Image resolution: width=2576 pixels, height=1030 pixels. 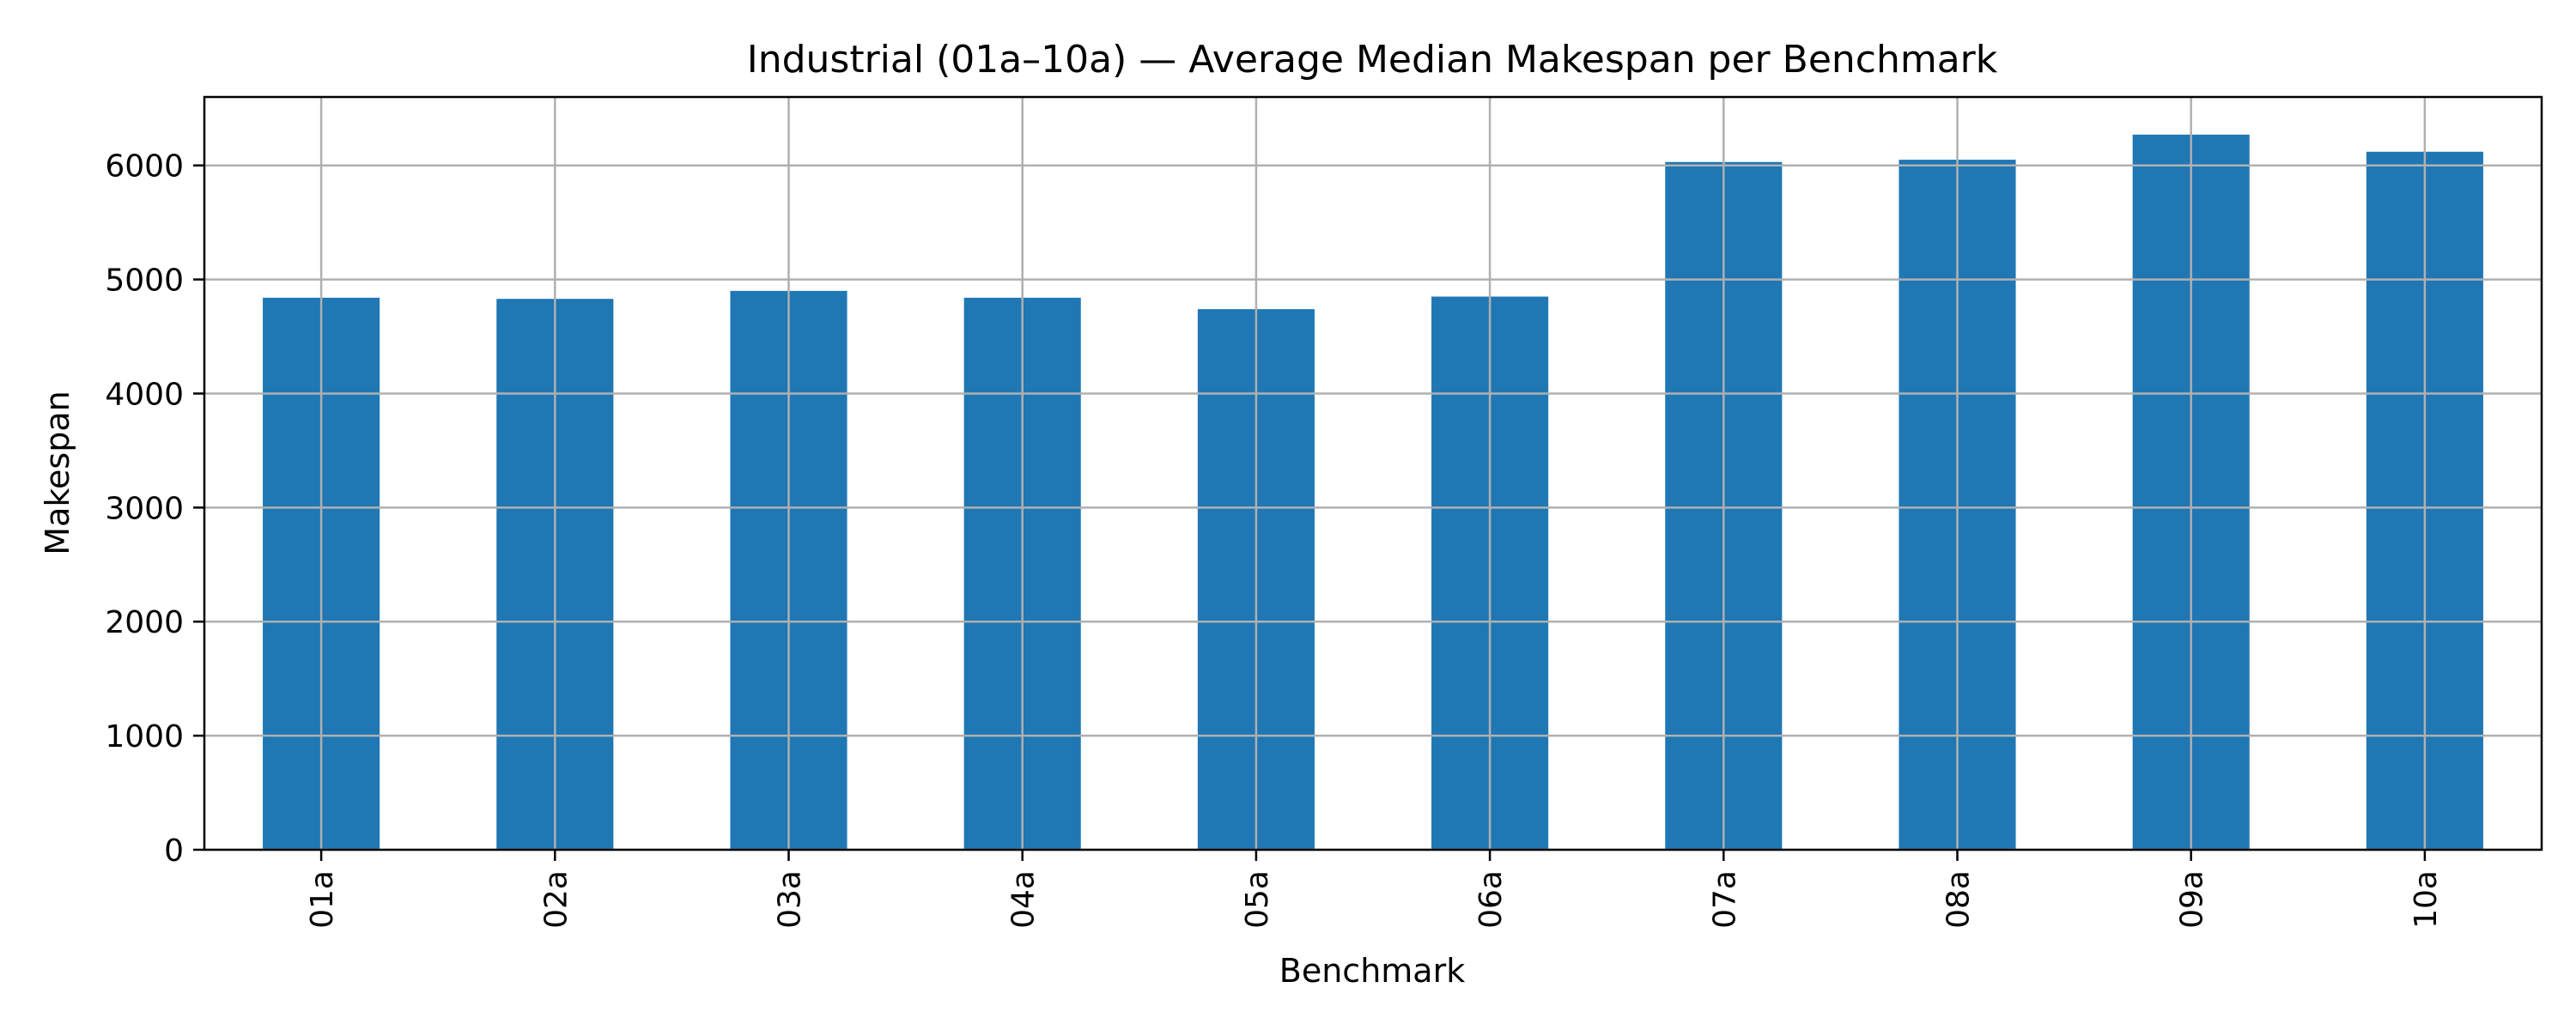 What do you see at coordinates (144, 508) in the screenshot?
I see `y-tick-label: 3000` at bounding box center [144, 508].